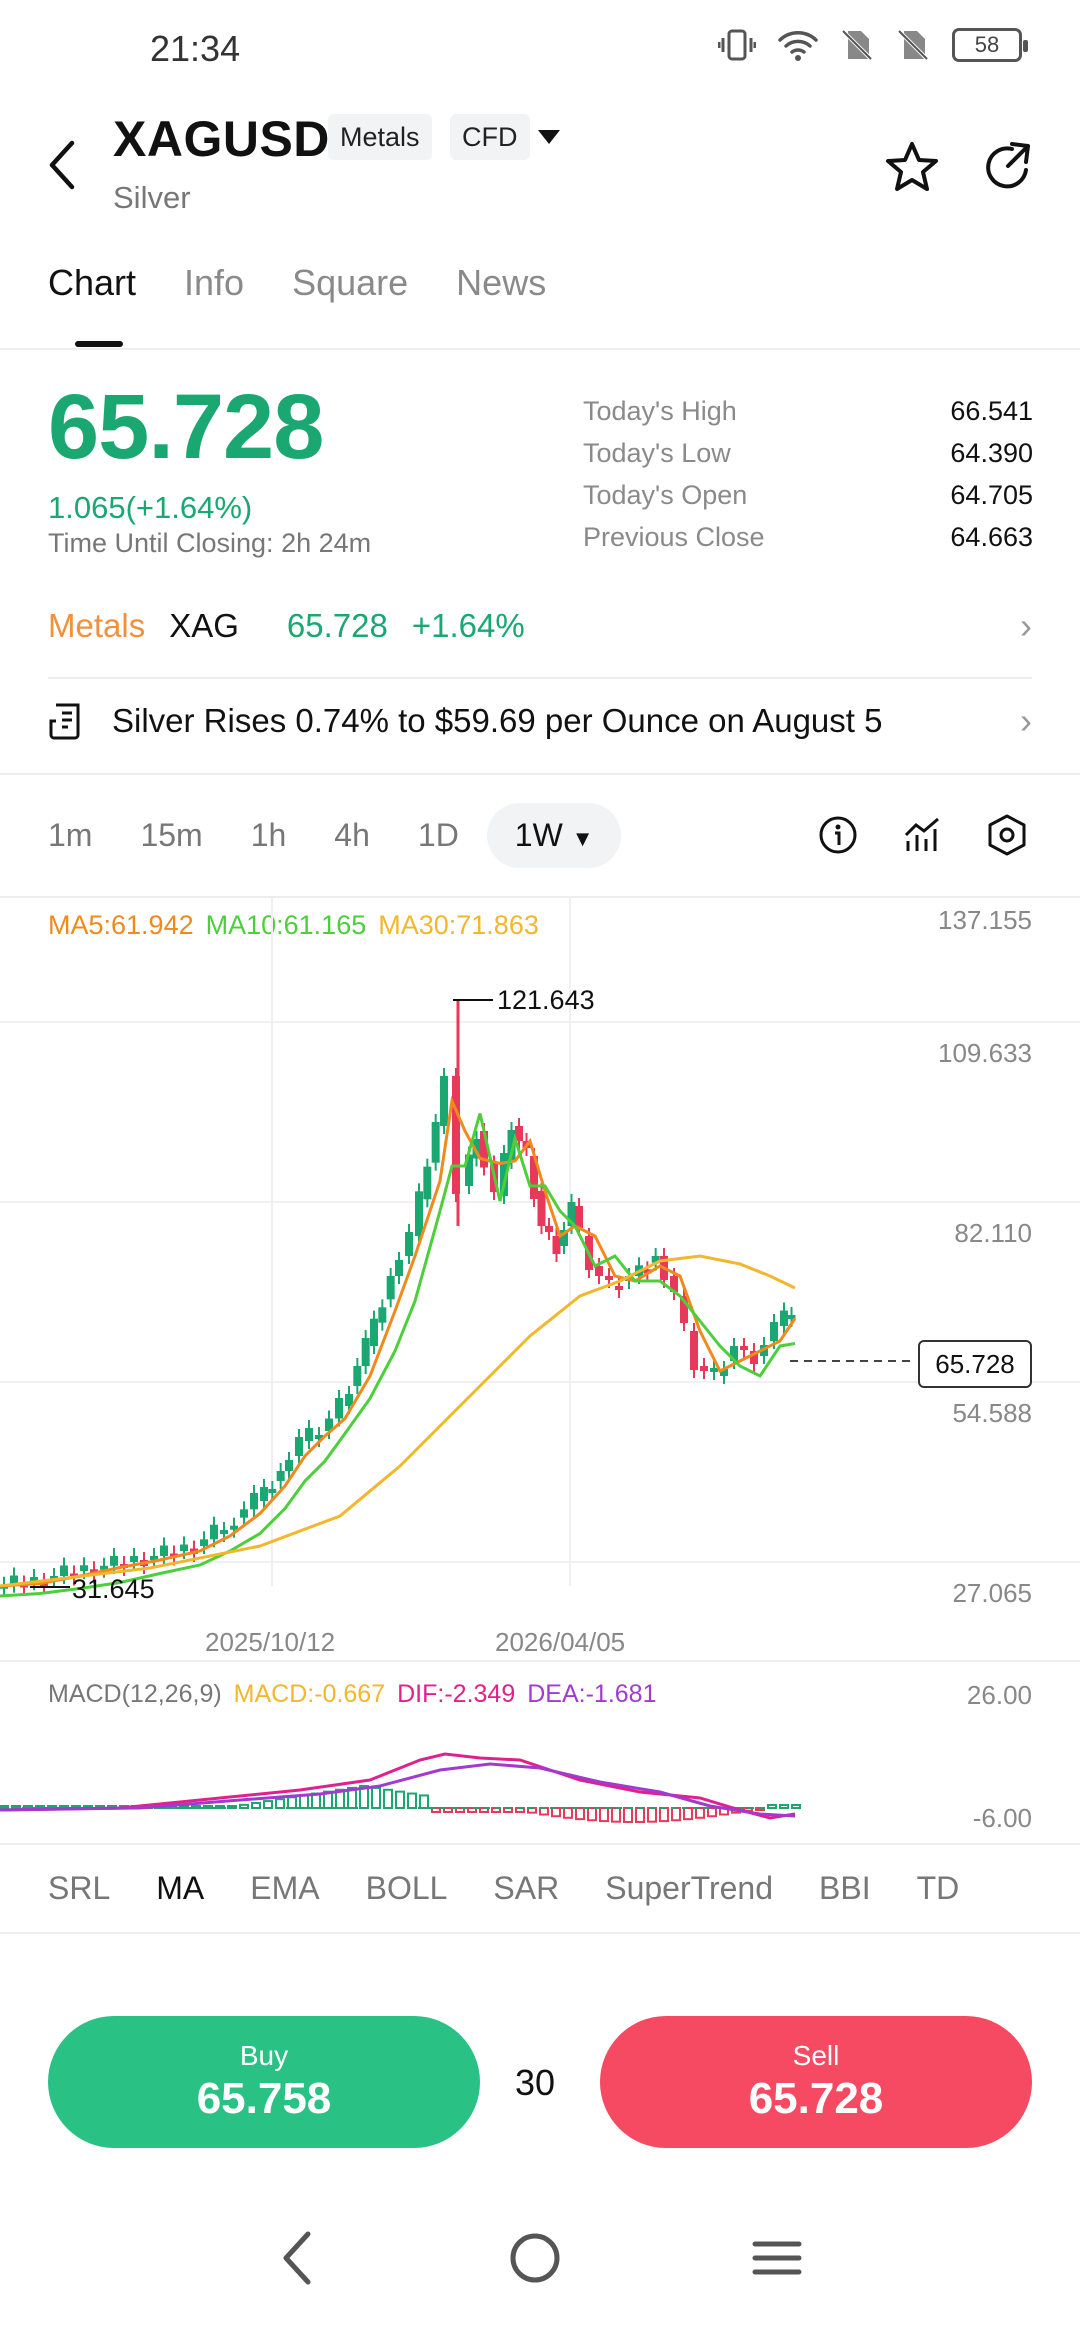  What do you see at coordinates (808, 411) in the screenshot?
I see `stat-row: Today's High 66.541` at bounding box center [808, 411].